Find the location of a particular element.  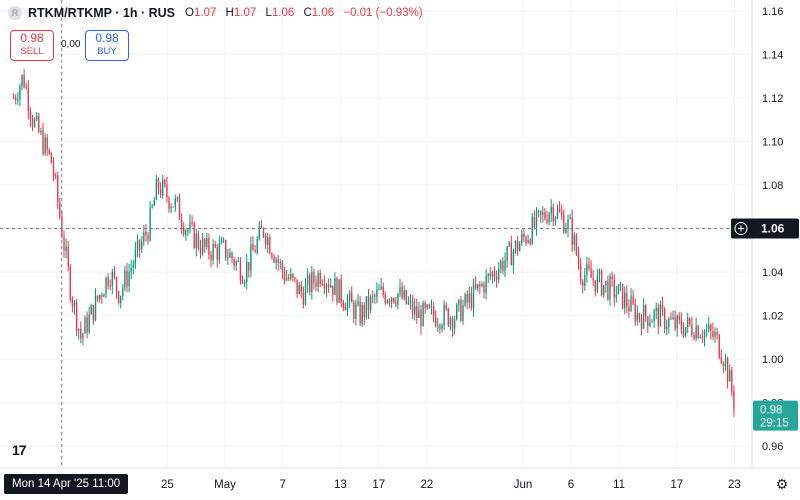

close-value: 1.06 is located at coordinates (323, 13).